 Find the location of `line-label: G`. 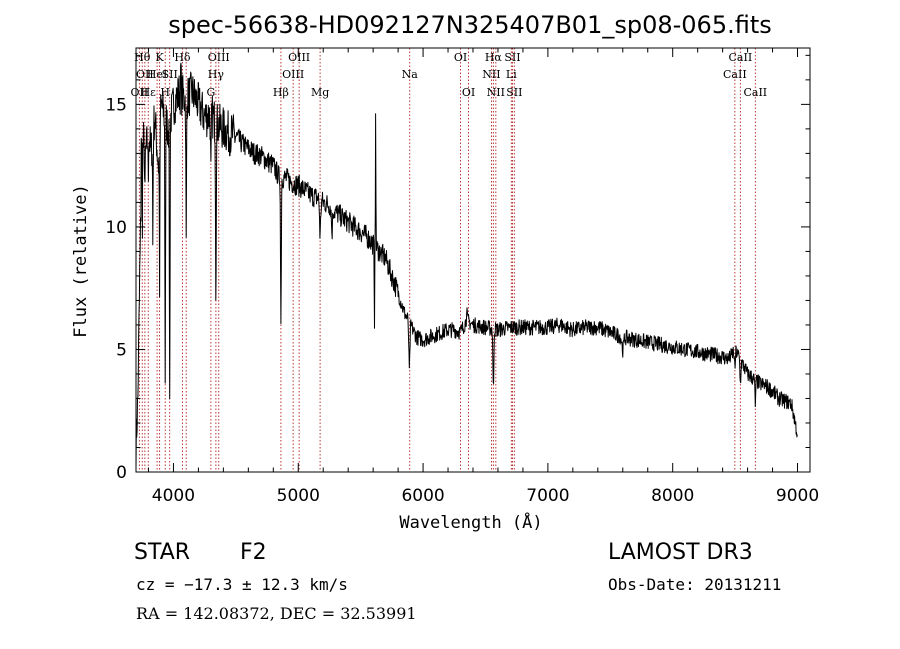

line-label: G is located at coordinates (210, 92).